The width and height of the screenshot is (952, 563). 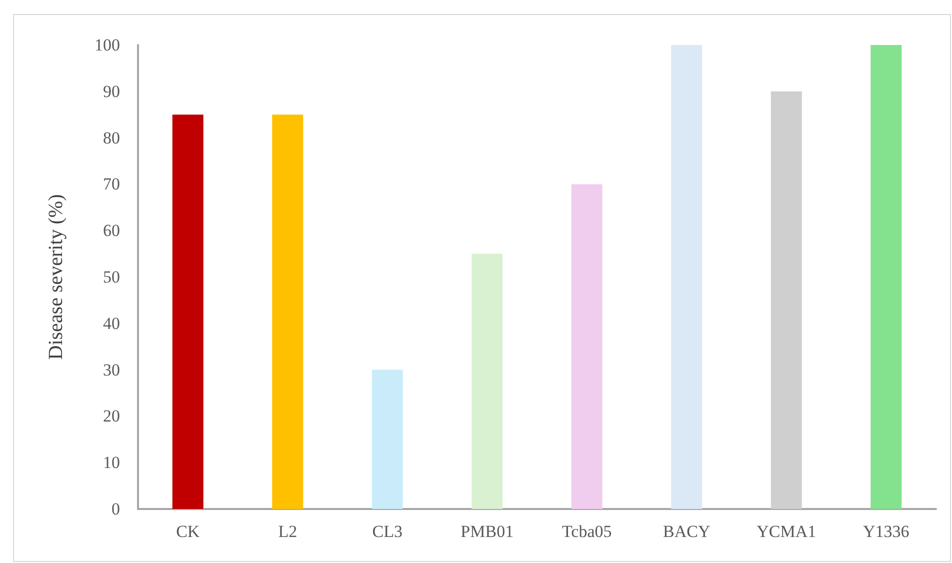 I want to click on y-tick-label: 60, so click(x=111, y=230).